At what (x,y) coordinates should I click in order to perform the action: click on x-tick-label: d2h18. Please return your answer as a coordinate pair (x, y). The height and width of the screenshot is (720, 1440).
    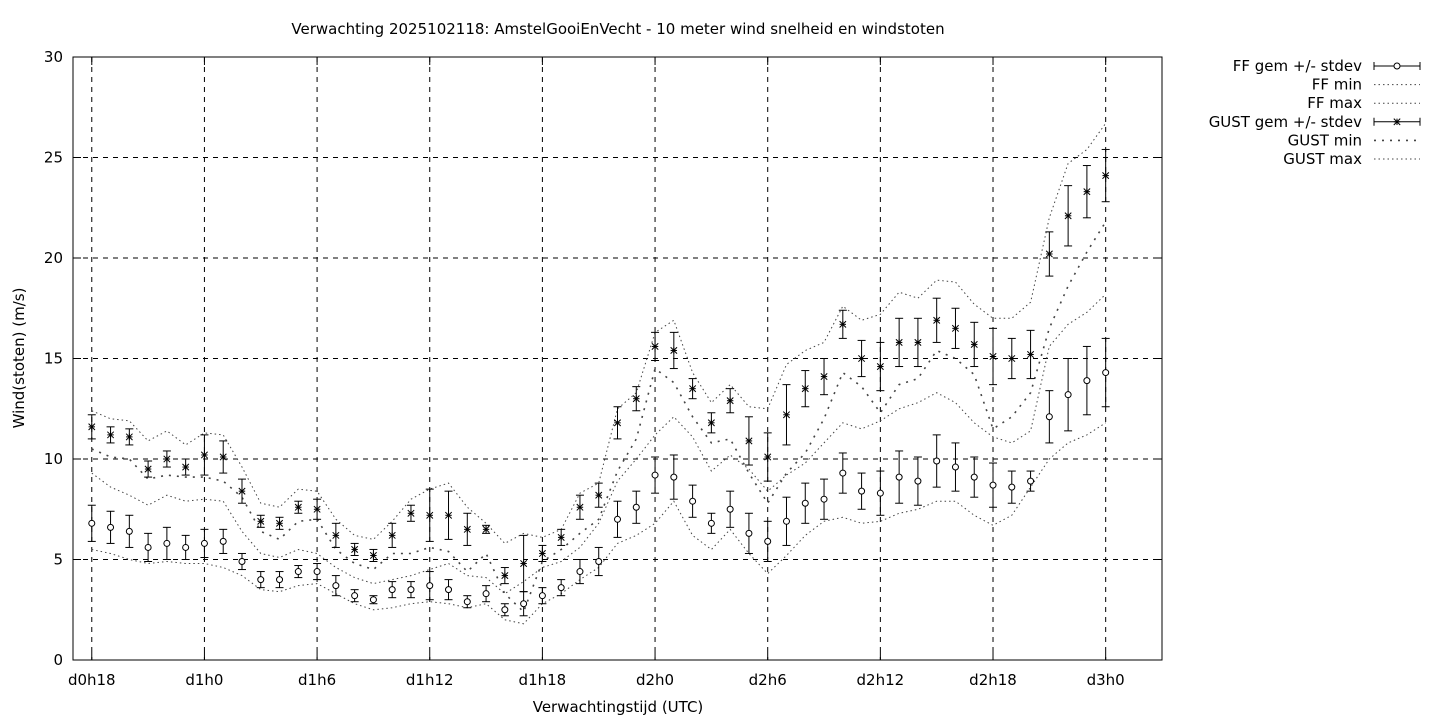
    Looking at the image, I should click on (993, 680).